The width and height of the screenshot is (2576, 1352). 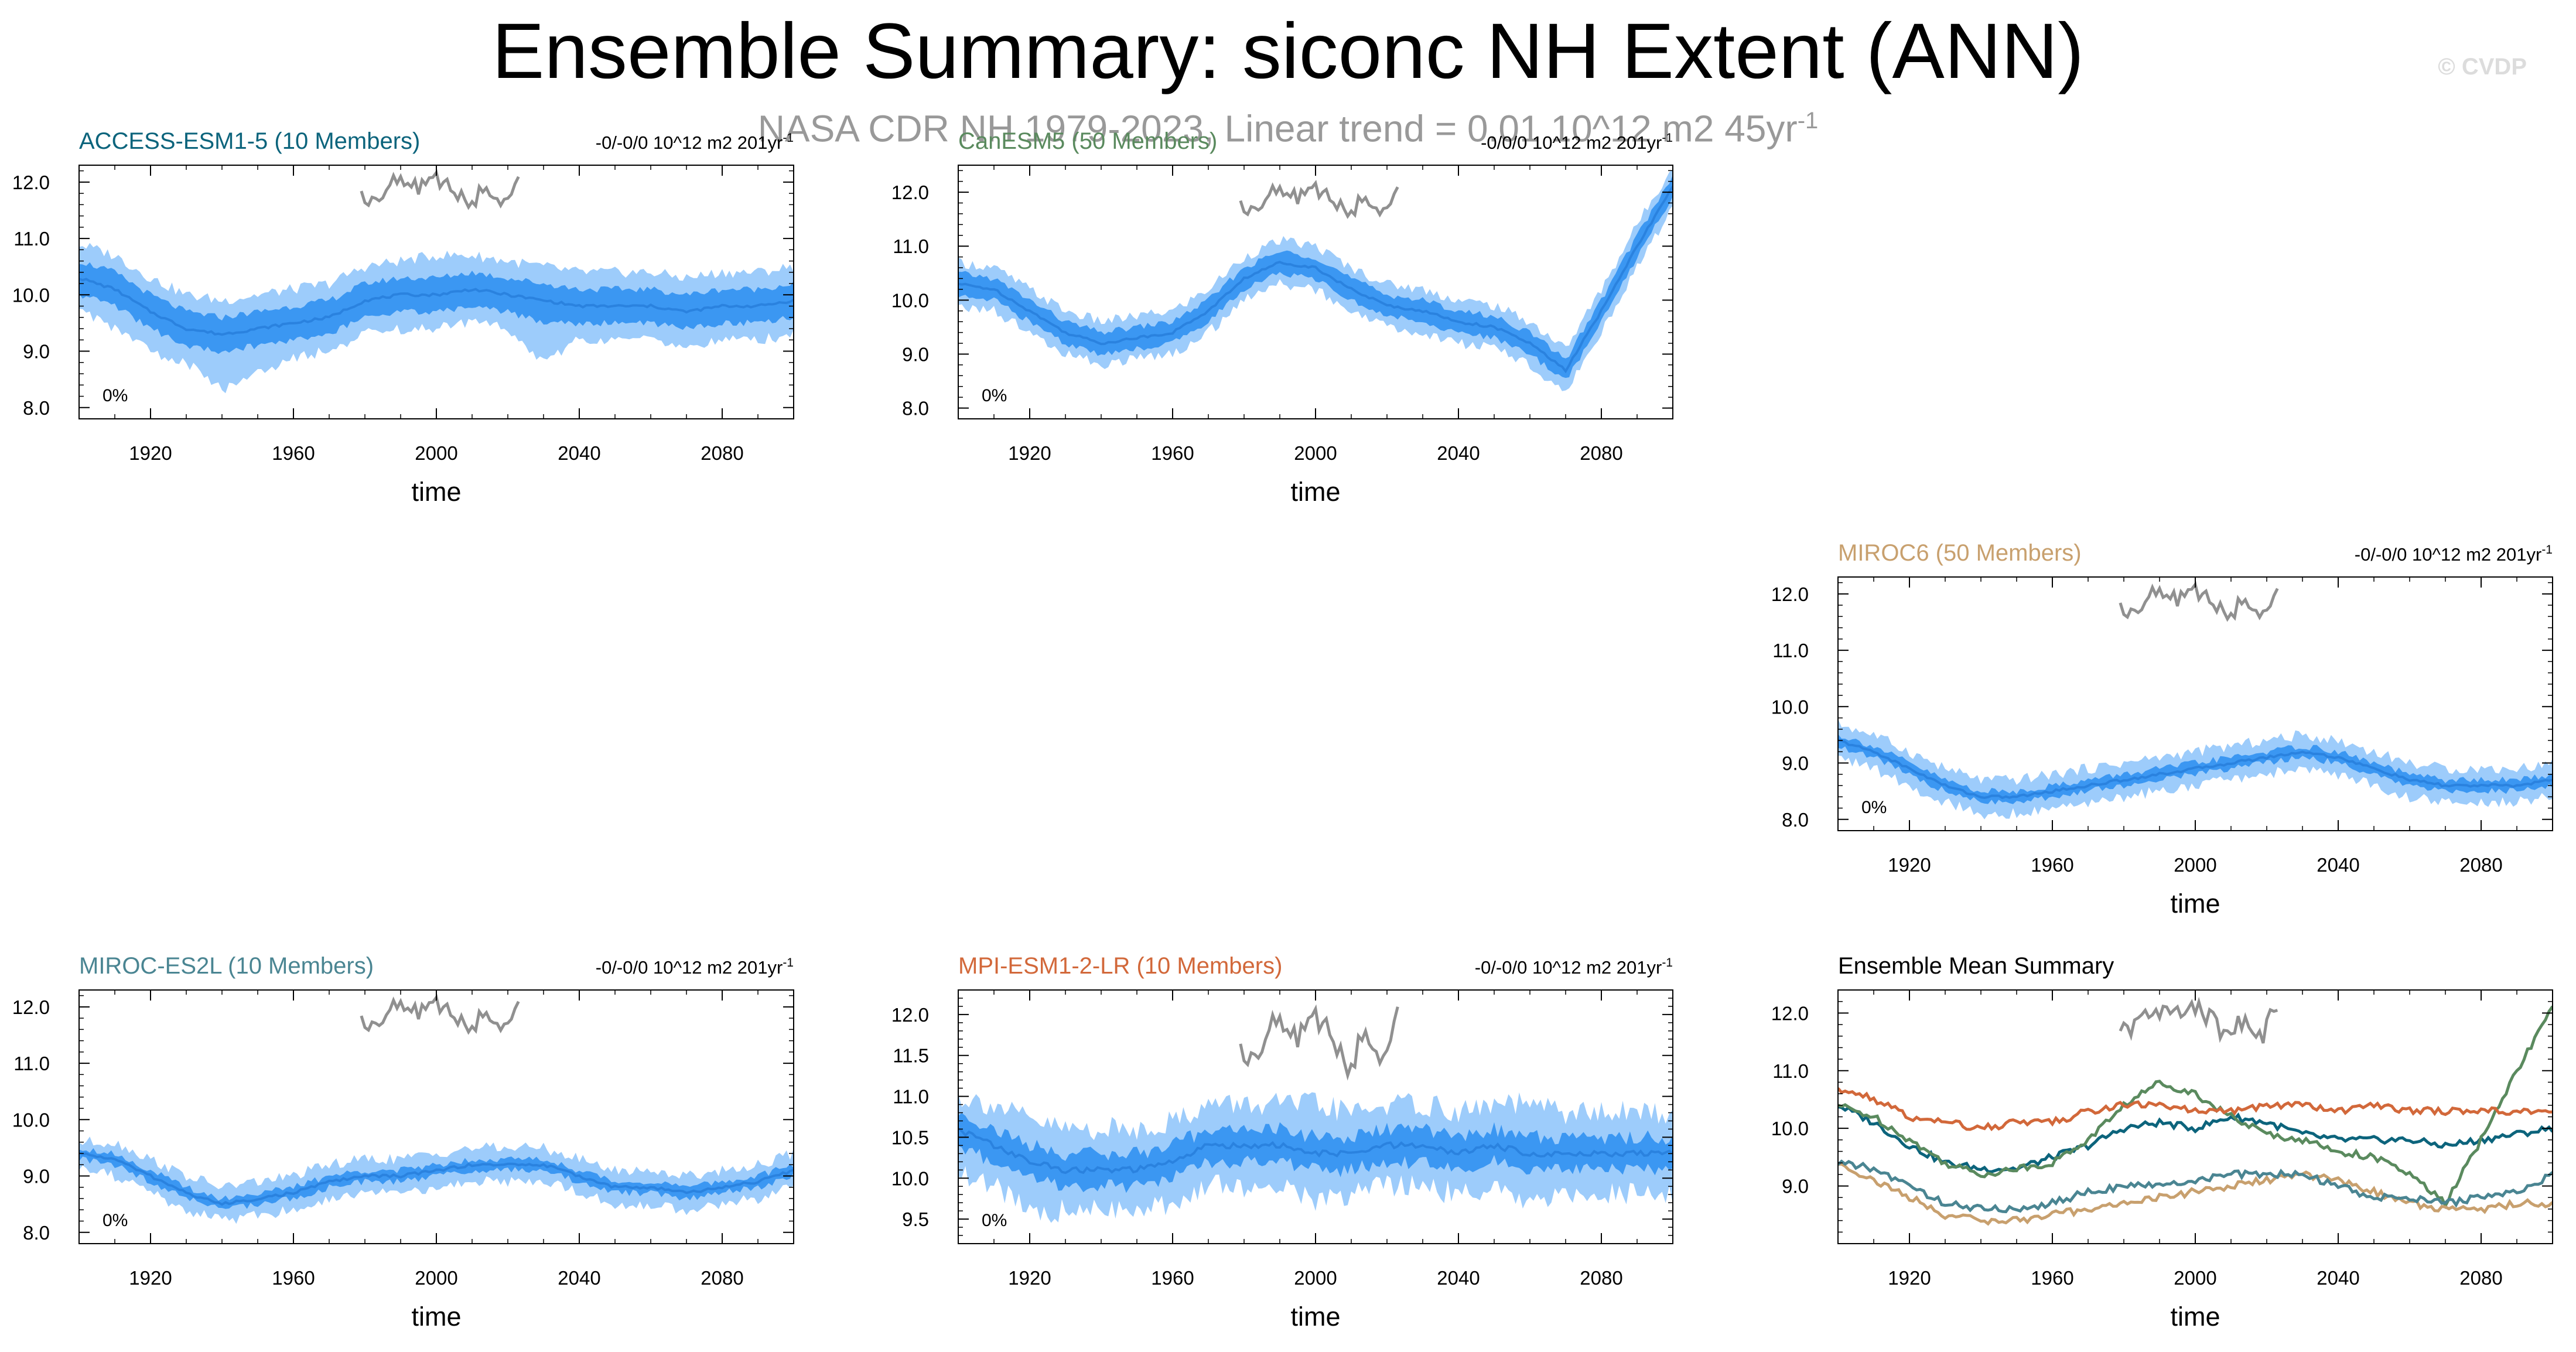 I want to click on series-line-mpi-esm1-2-lr, so click(x=2196, y=1109).